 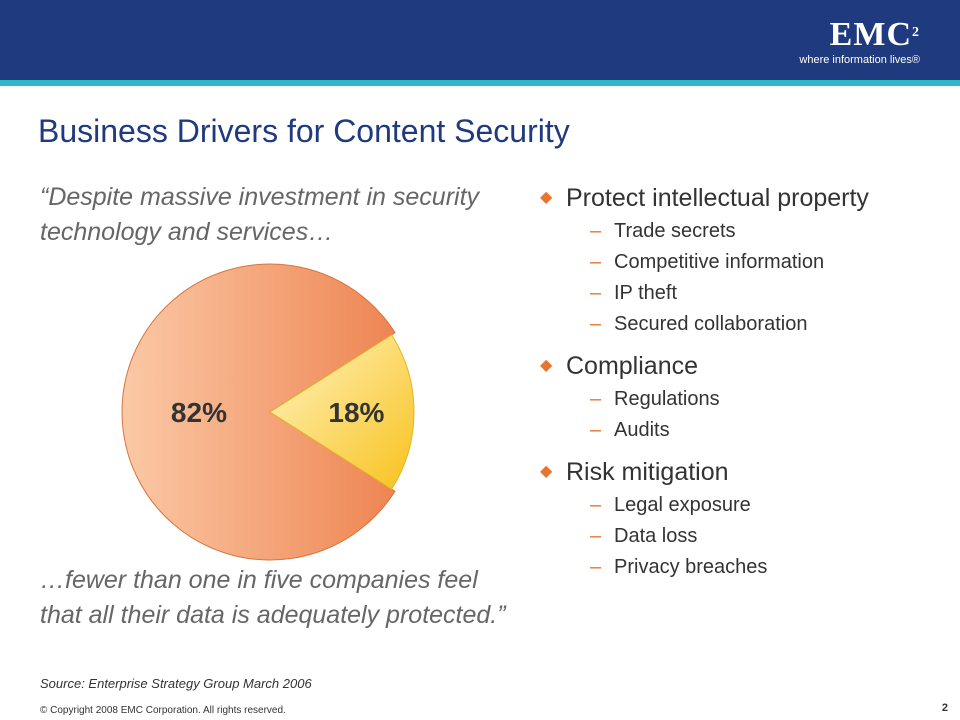 I want to click on header-bar: EMC2 where information lives®, so click(x=480, y=40).